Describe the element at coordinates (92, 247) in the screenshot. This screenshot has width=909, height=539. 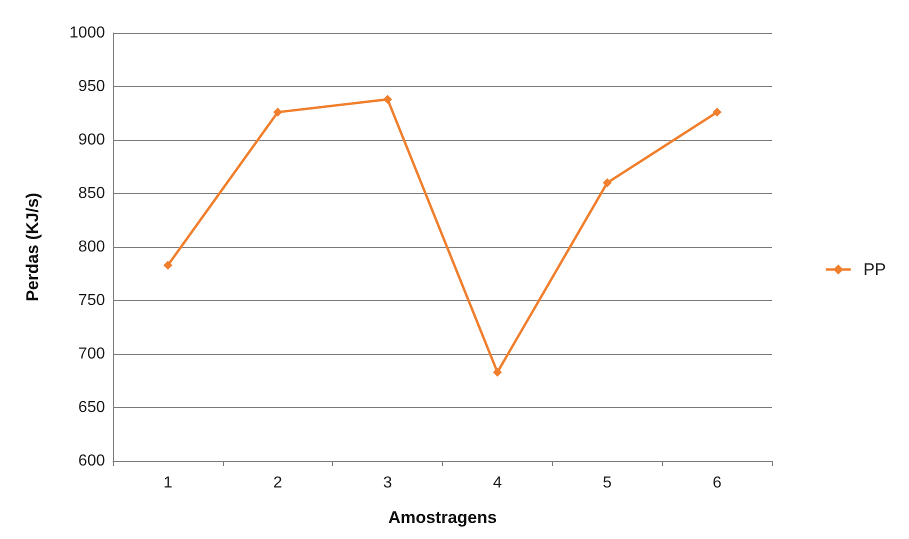
I see `y-tick-label: 800` at that location.